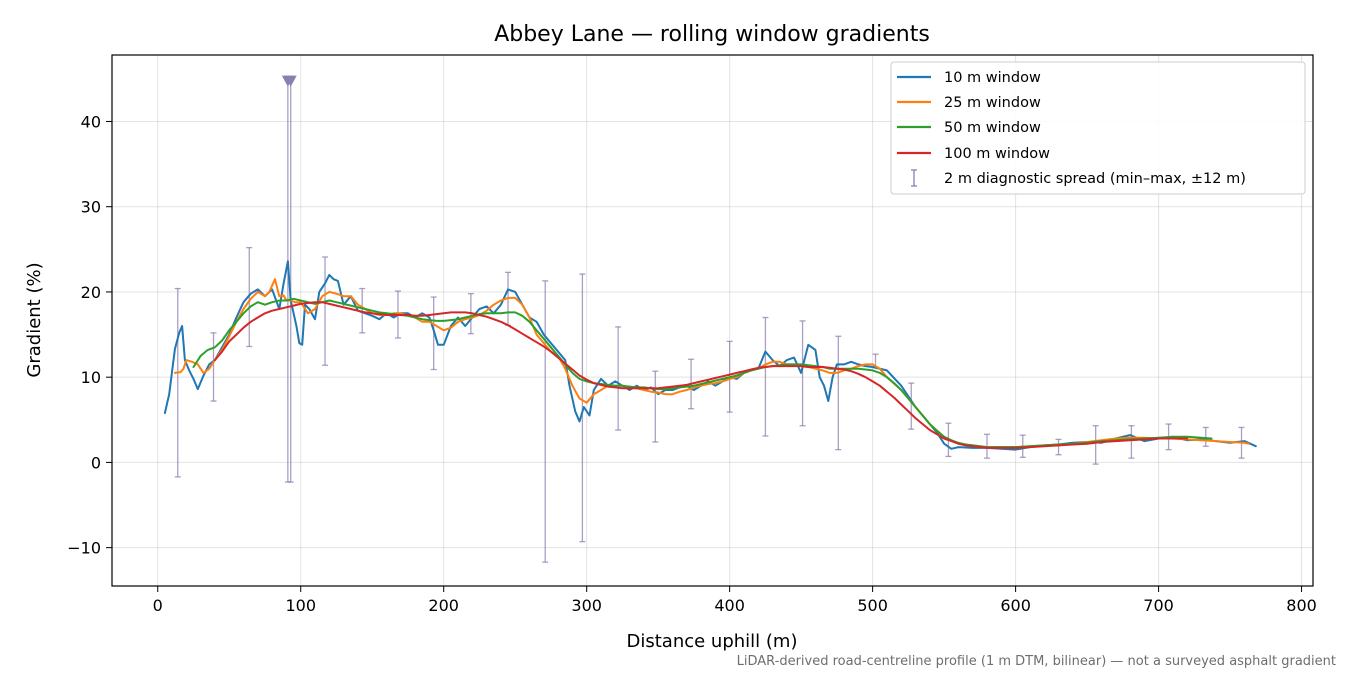 The width and height of the screenshot is (1350, 675). Describe the element at coordinates (729, 605) in the screenshot. I see `x-tick-label: 400` at that location.